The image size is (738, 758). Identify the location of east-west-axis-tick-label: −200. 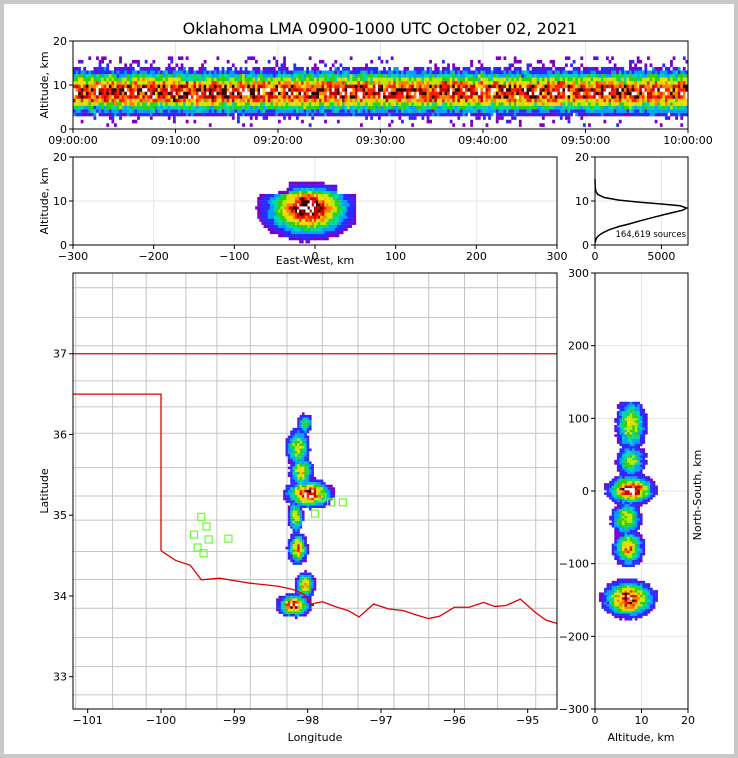
(154, 256).